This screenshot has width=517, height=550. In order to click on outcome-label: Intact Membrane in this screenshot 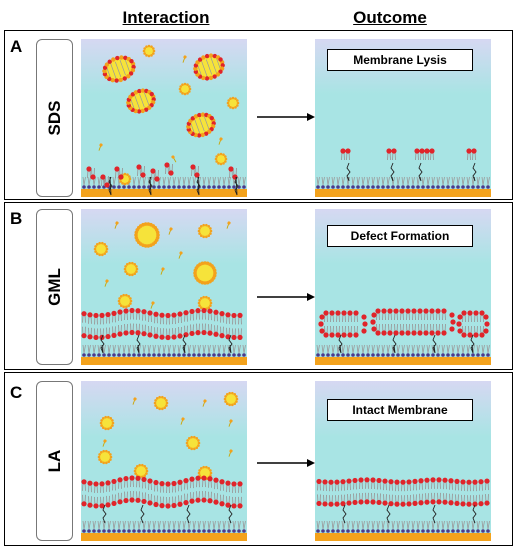, I will do `click(400, 410)`.